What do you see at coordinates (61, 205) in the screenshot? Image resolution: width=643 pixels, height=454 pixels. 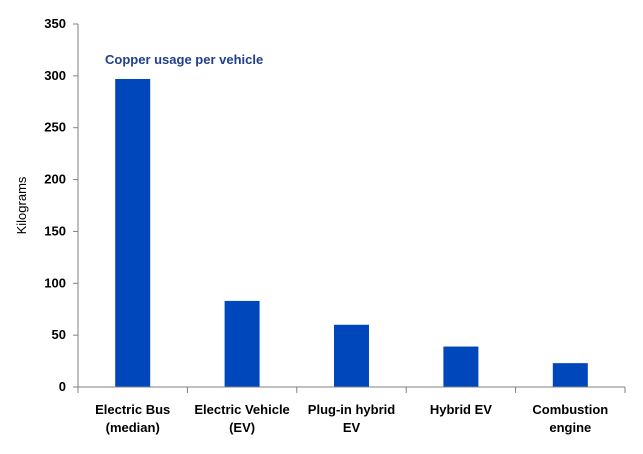 I see `y-ticks-group: 0 50 100 150 200 250 300 350` at bounding box center [61, 205].